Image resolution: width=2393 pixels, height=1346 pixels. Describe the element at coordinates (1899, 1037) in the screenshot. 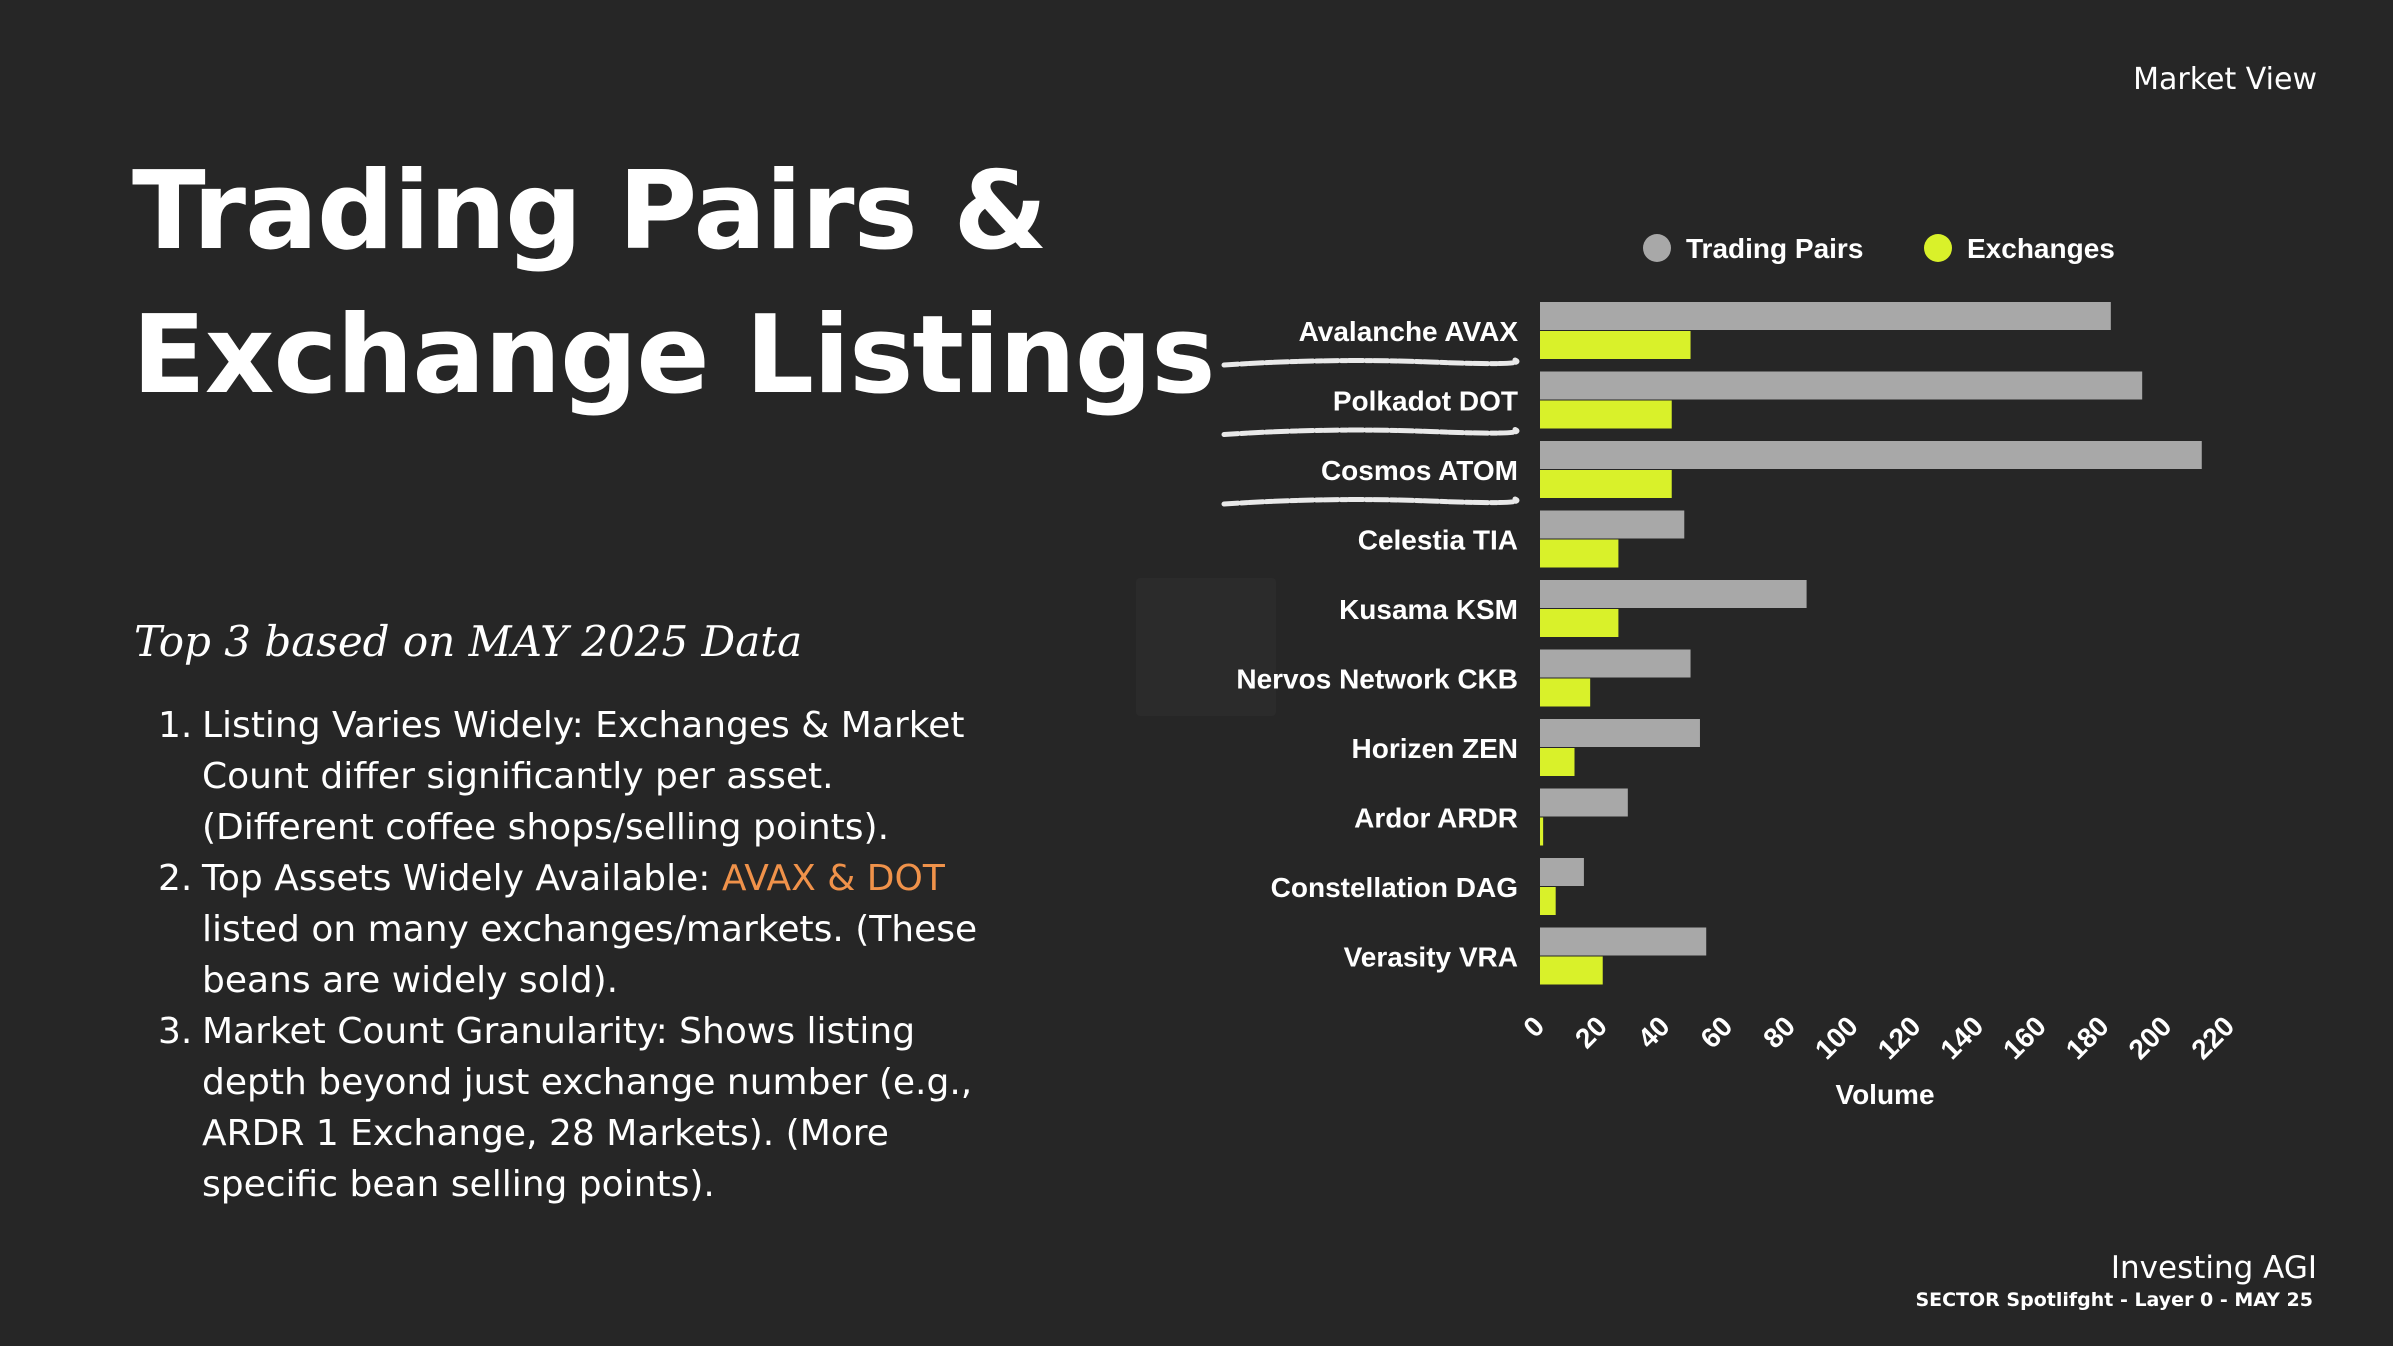

I see `x-tick-label: 120` at that location.